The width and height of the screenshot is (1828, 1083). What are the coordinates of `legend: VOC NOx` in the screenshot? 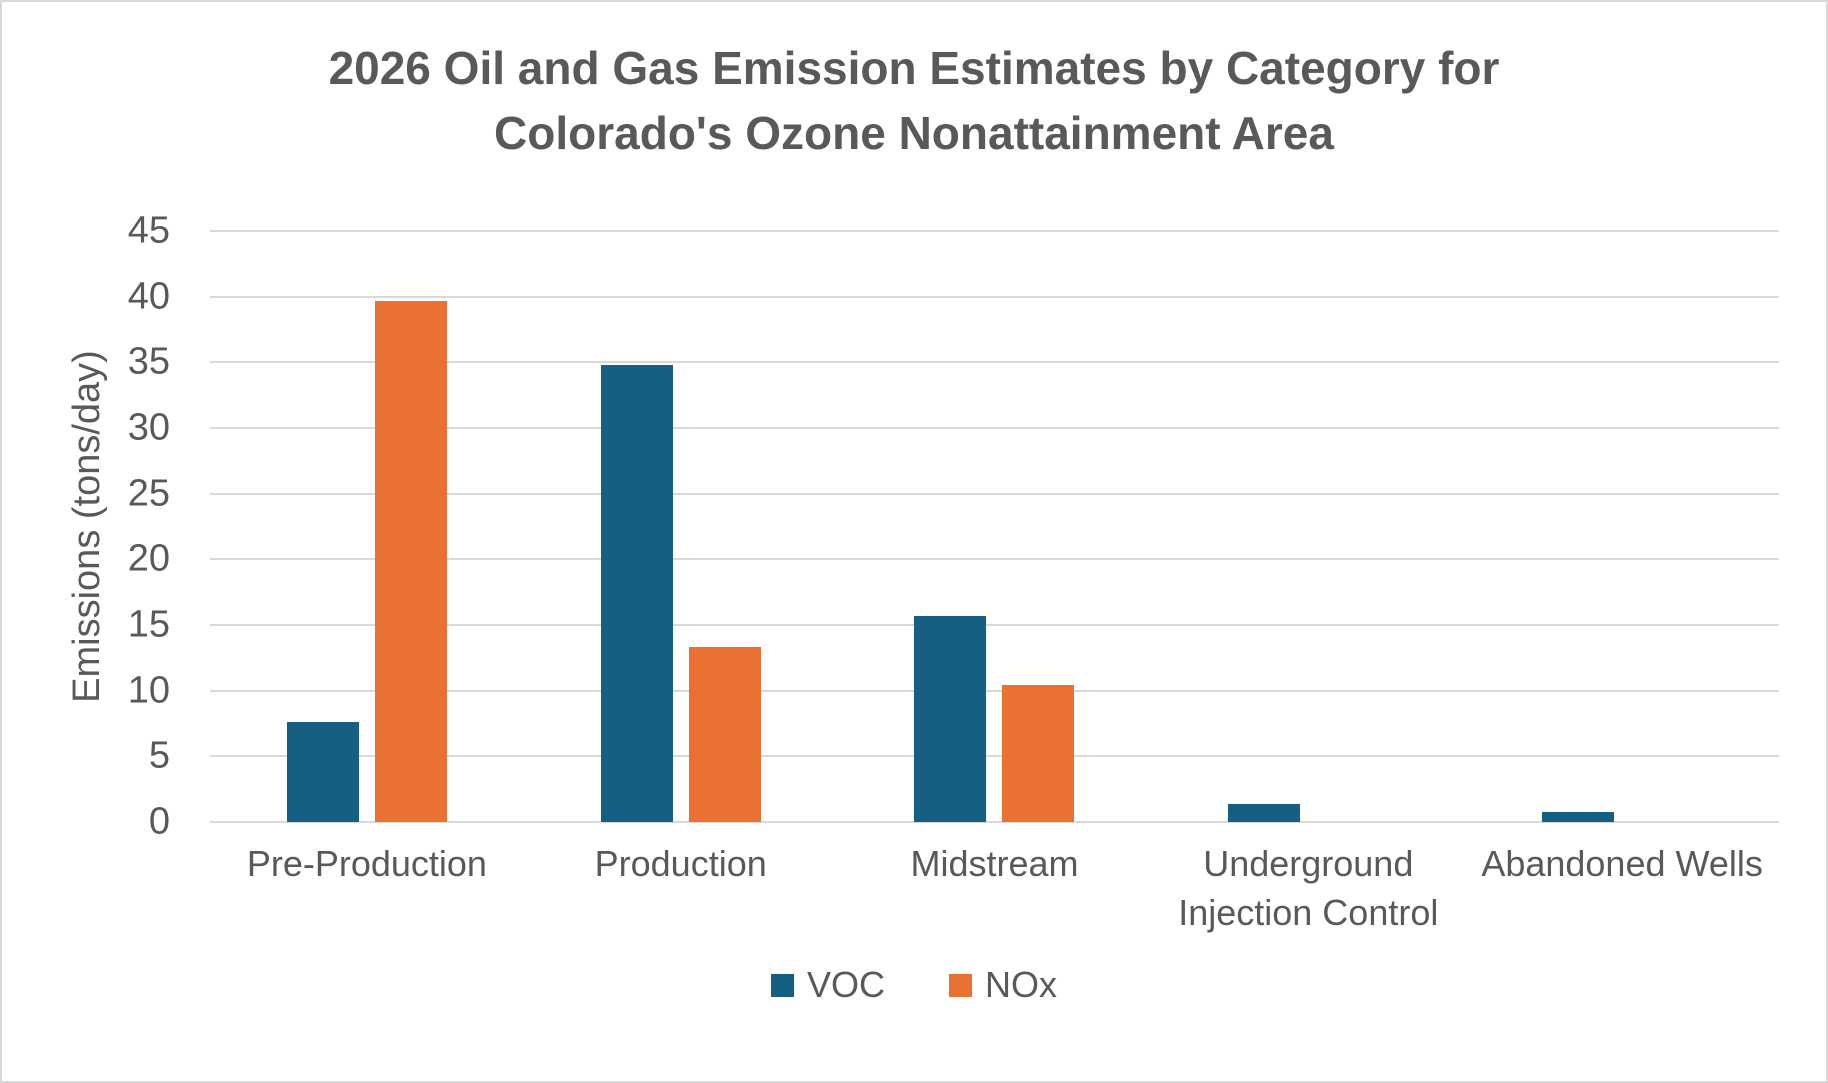 It's located at (914, 985).